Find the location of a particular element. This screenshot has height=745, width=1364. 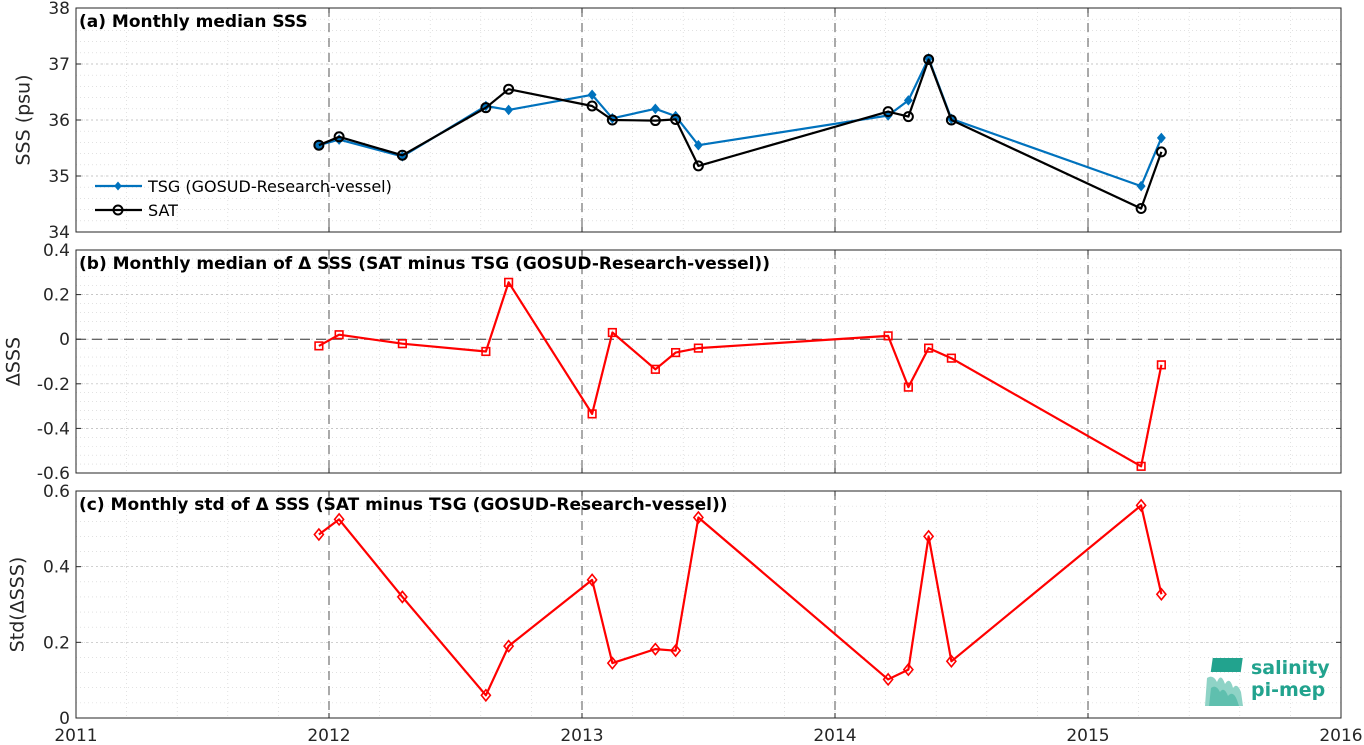

logo-text-pi-mep: pi-mep is located at coordinates (1288, 690).